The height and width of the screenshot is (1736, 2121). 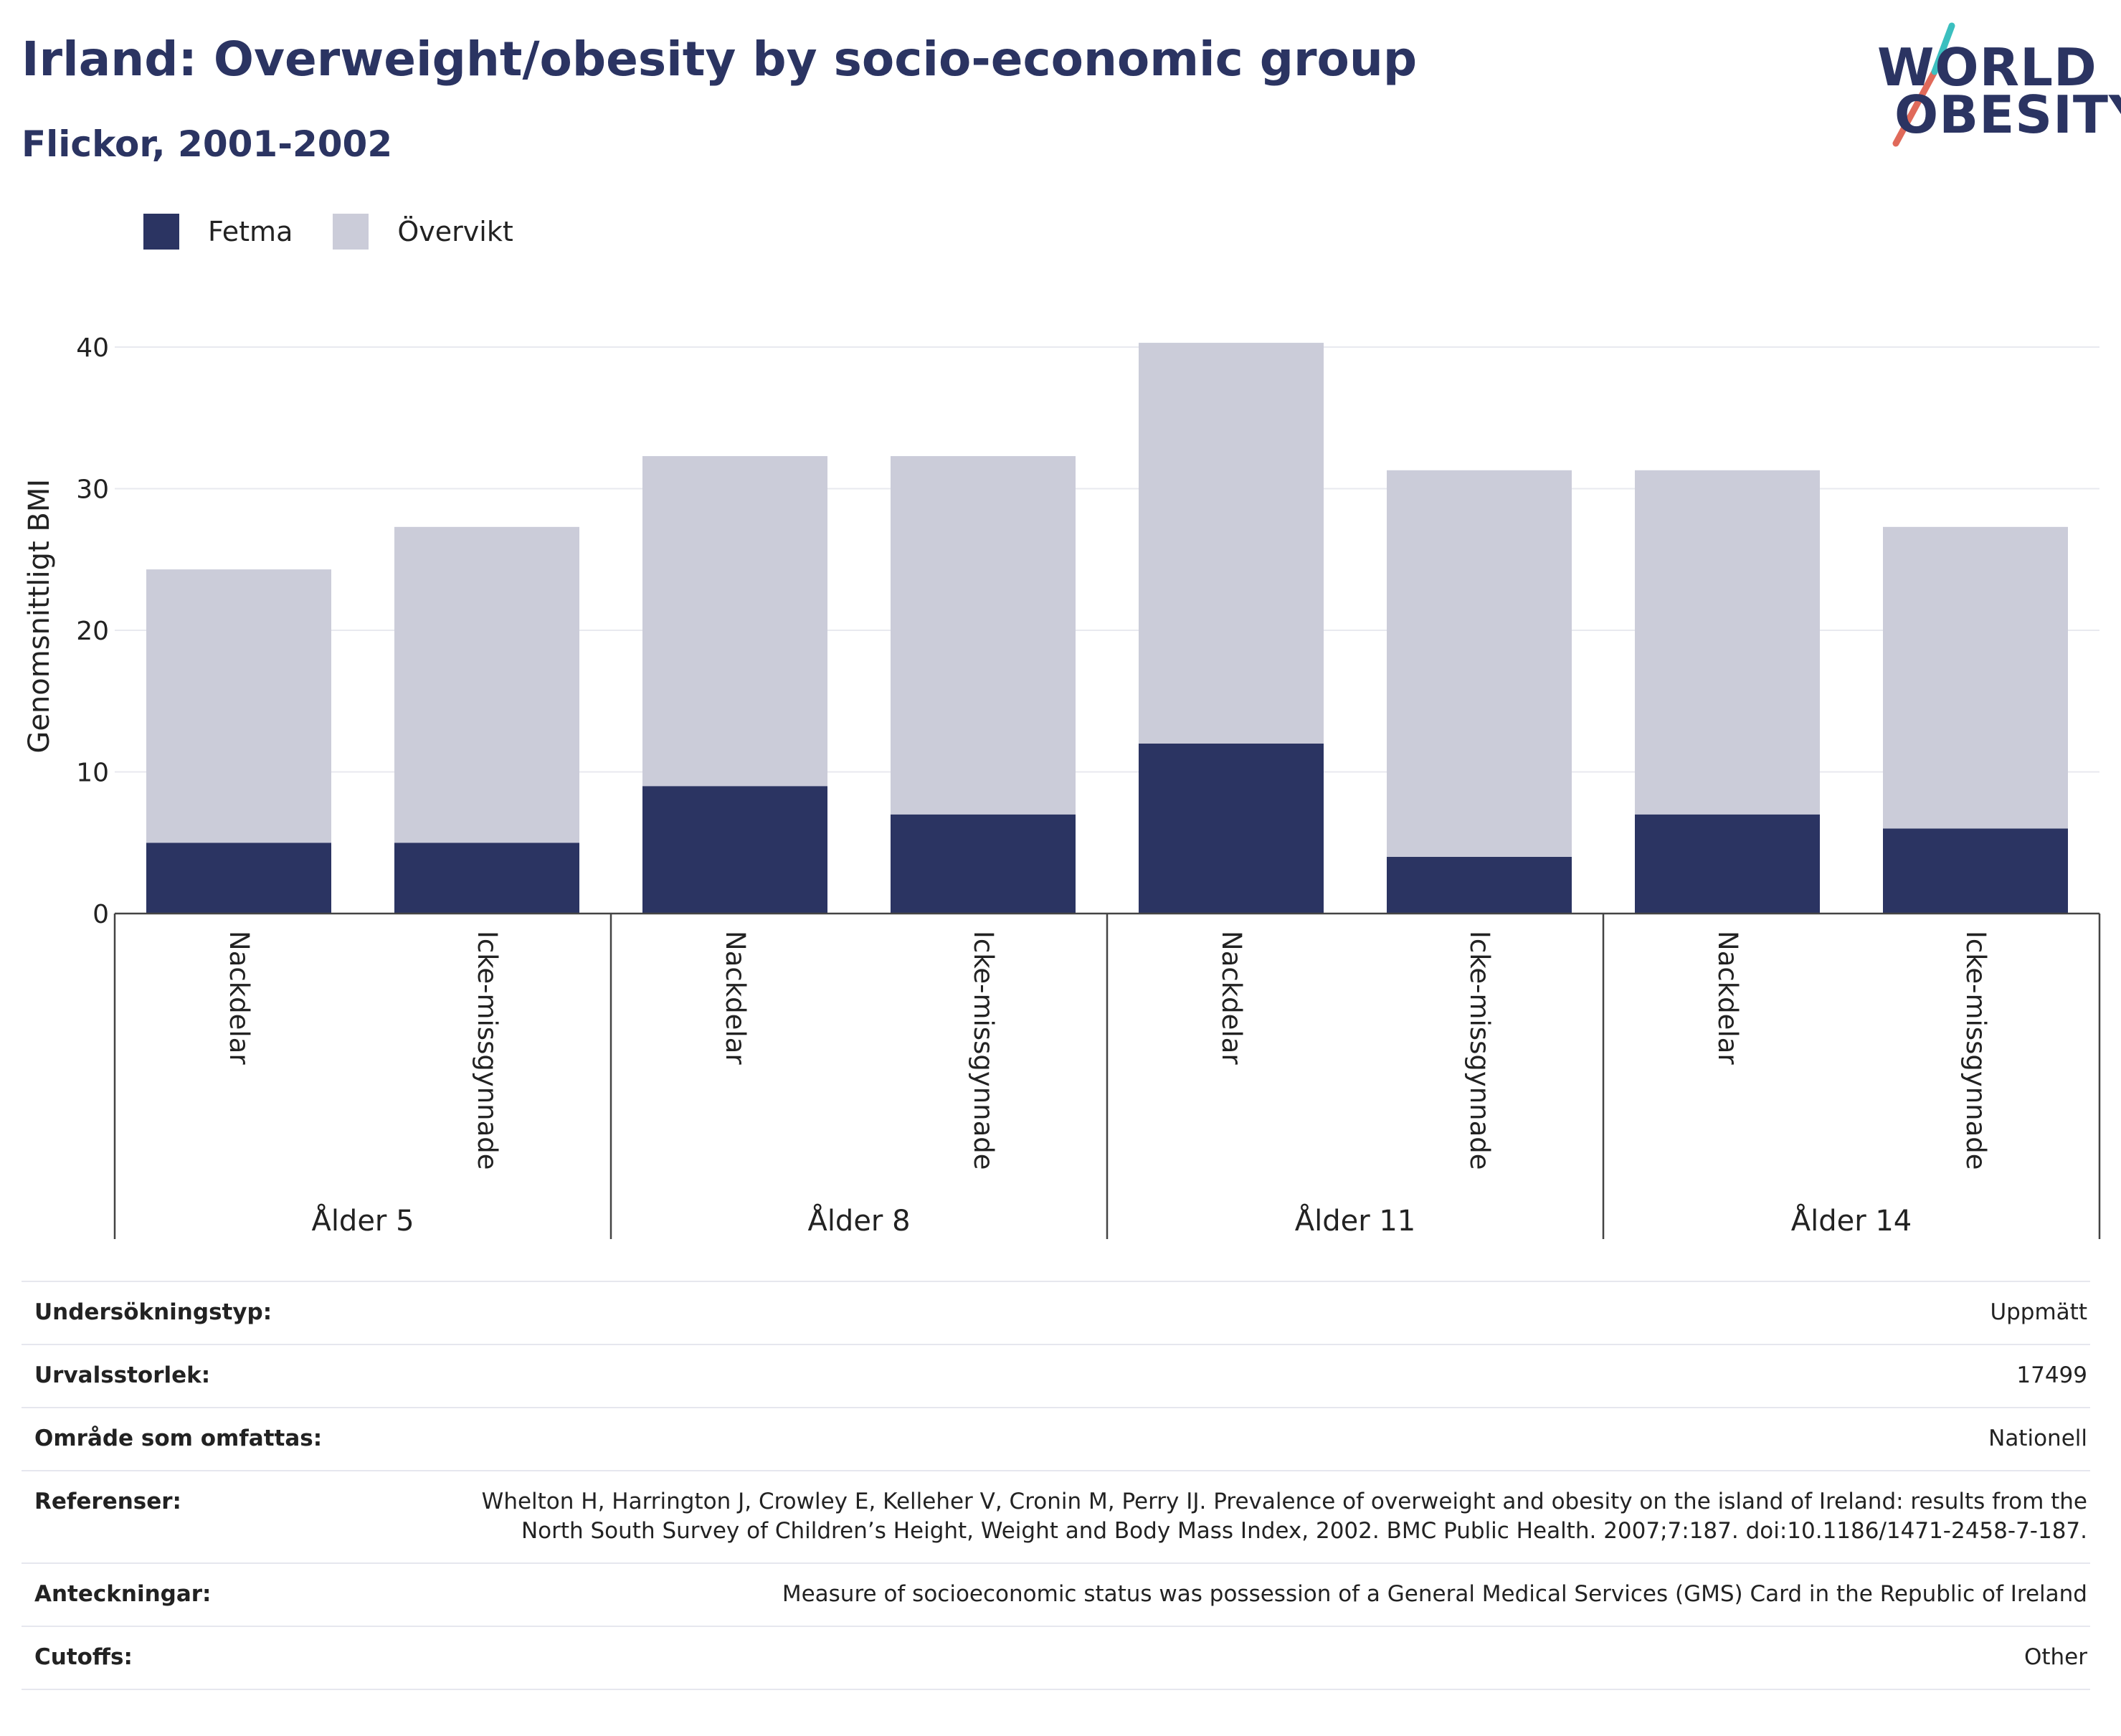 I want to click on metadata-key: Cutoffs:, so click(x=230, y=1658).